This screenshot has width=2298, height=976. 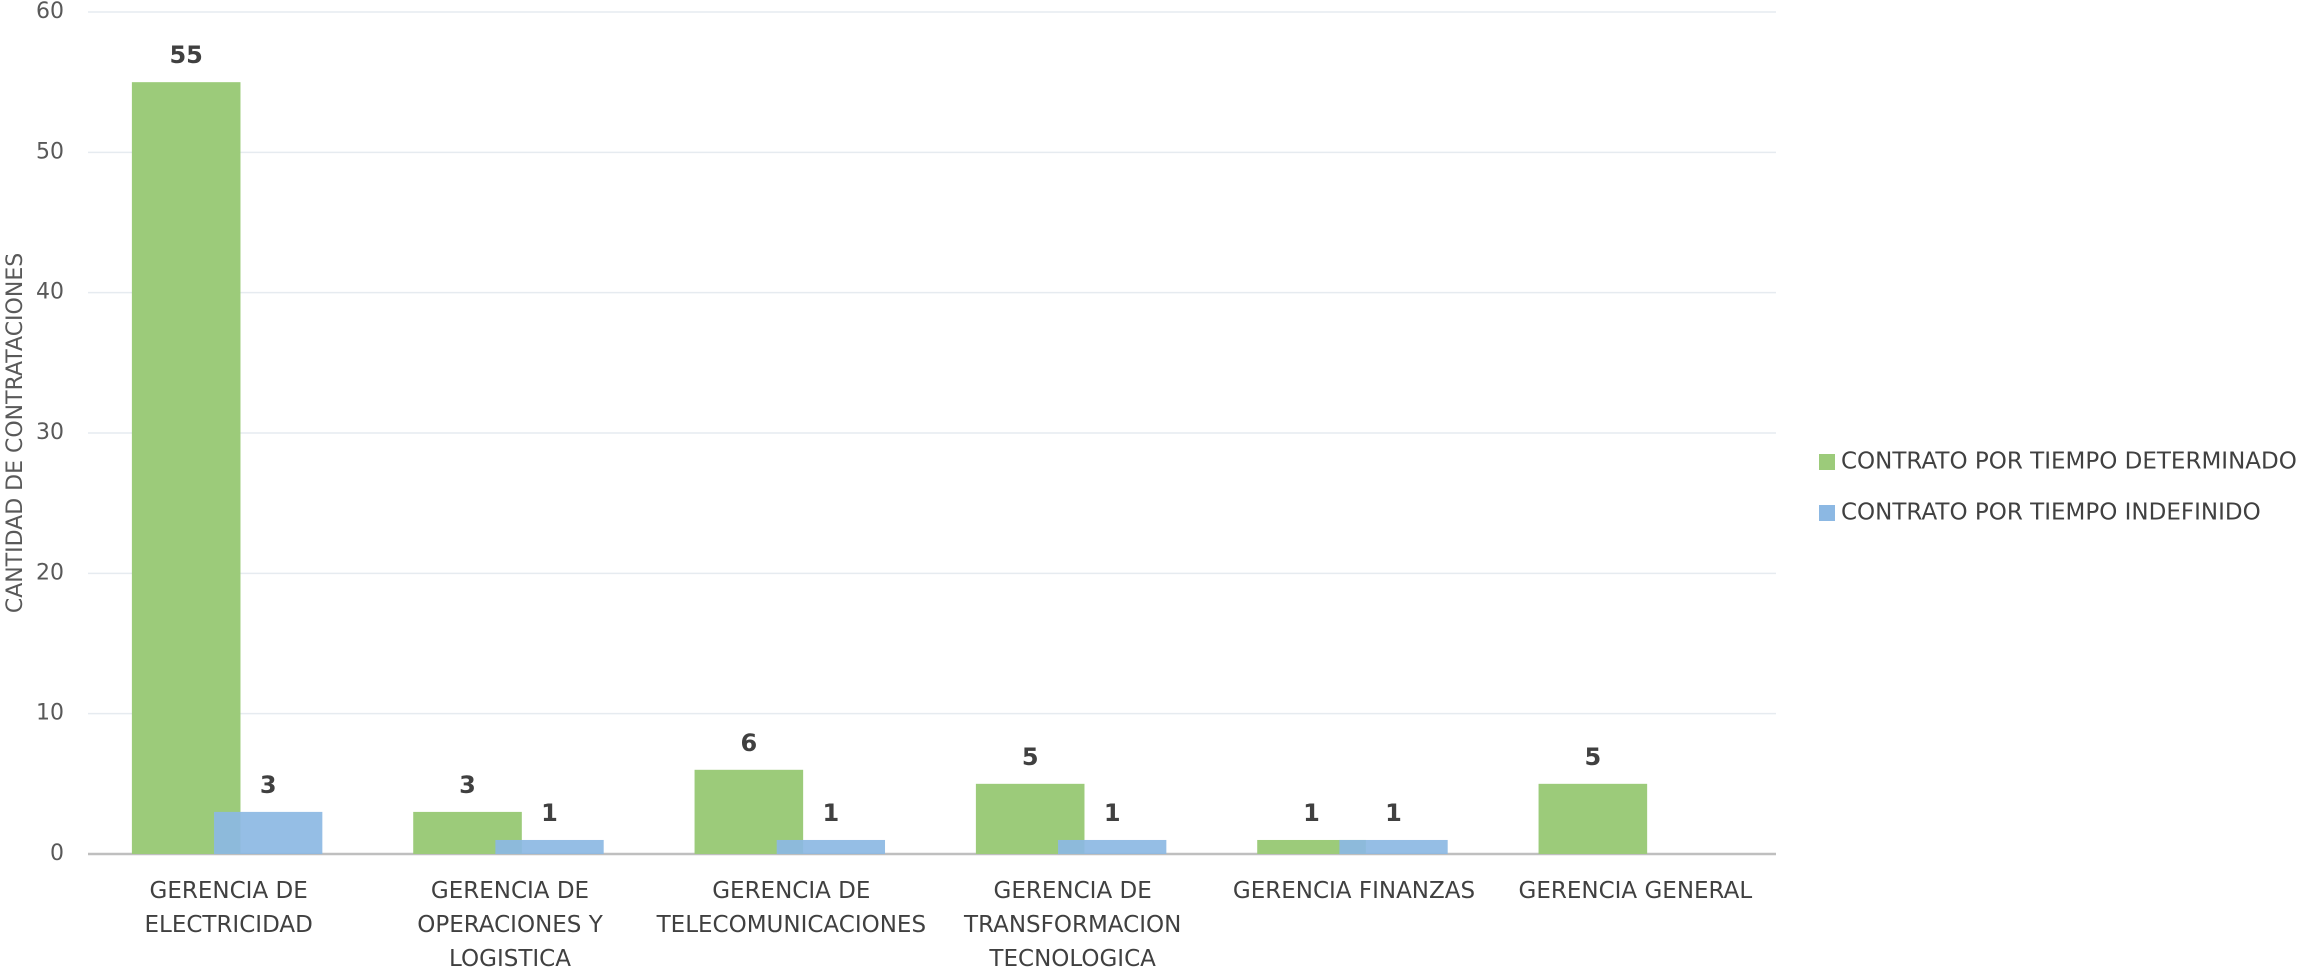 I want to click on legend-label: CONTRATO POR TIEMPO DETERMINADO, so click(x=2069, y=462).